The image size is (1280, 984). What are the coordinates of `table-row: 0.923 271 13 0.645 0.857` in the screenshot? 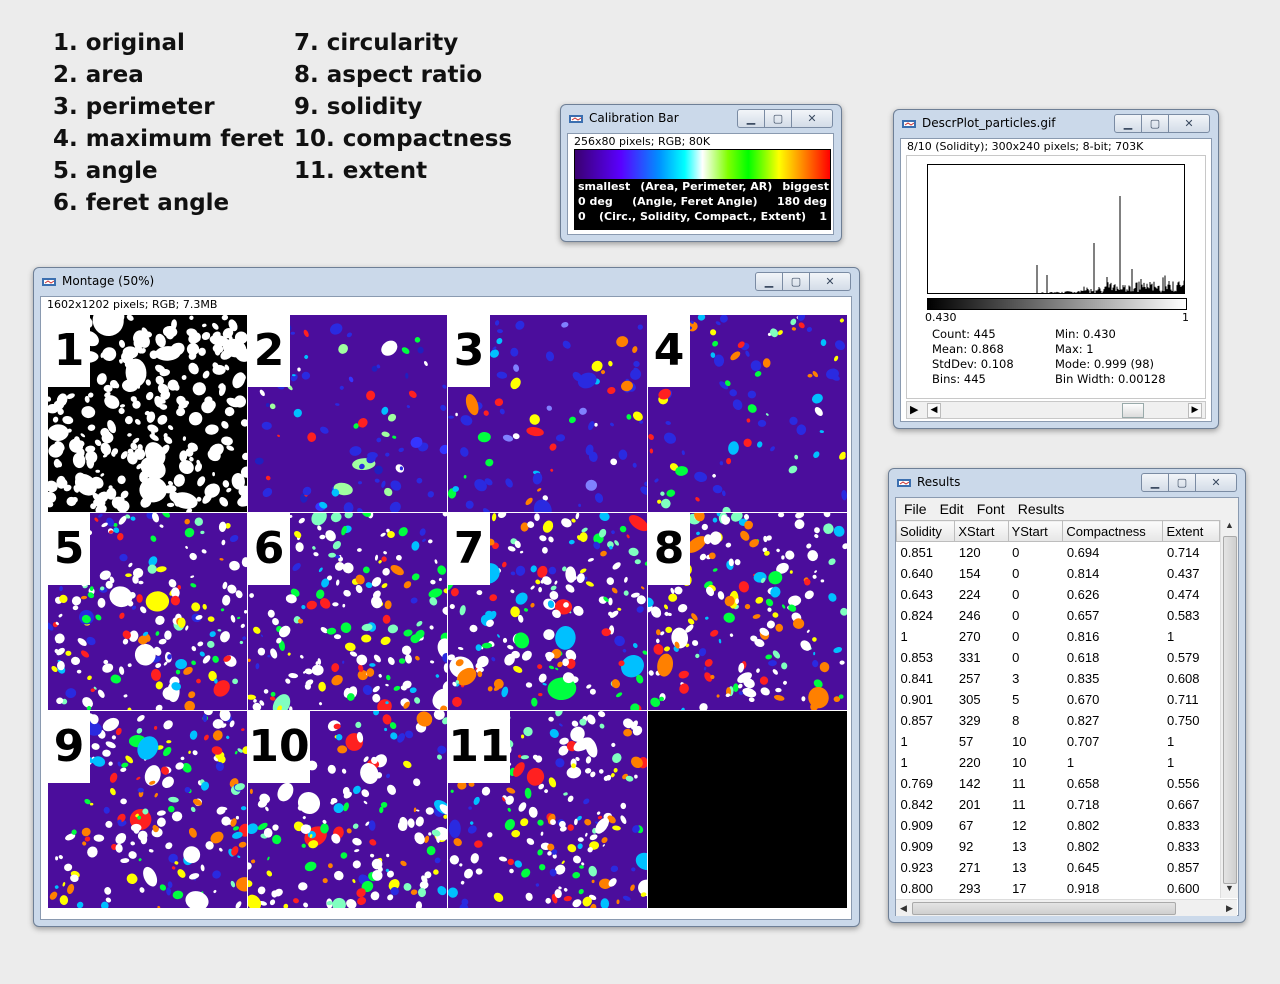 It's located at (1058, 867).